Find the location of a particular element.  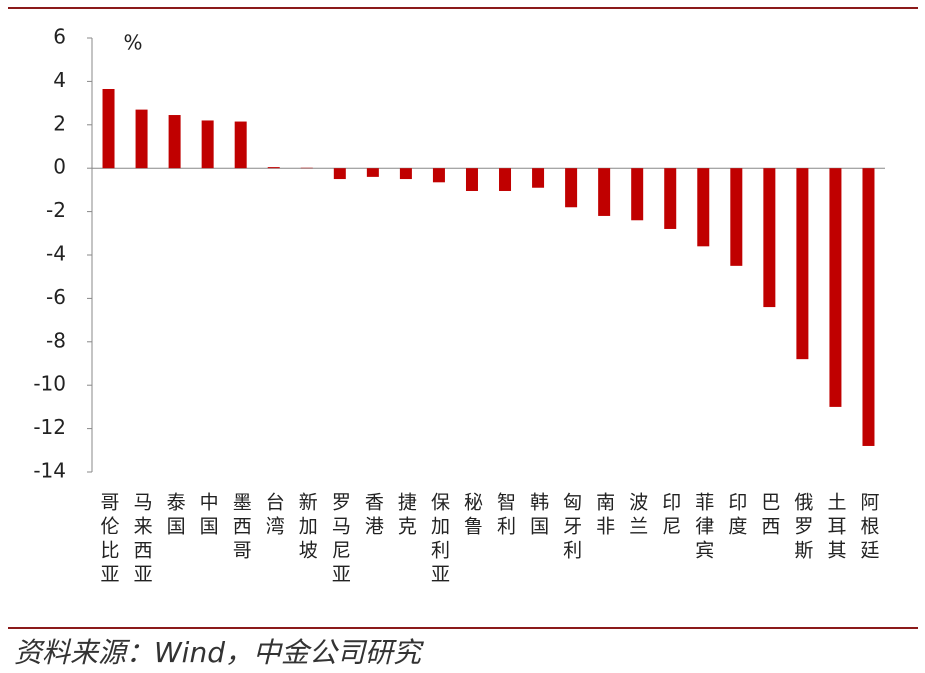

x-tick-label: 印尼 is located at coordinates (670, 516).